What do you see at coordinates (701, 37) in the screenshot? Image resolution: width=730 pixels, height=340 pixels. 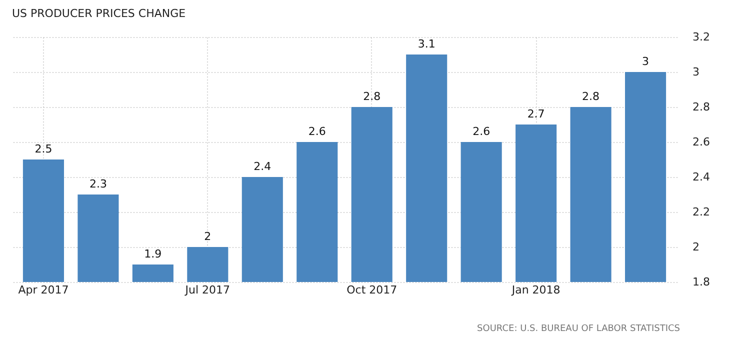 I see `y-tick-label: 3.2` at bounding box center [701, 37].